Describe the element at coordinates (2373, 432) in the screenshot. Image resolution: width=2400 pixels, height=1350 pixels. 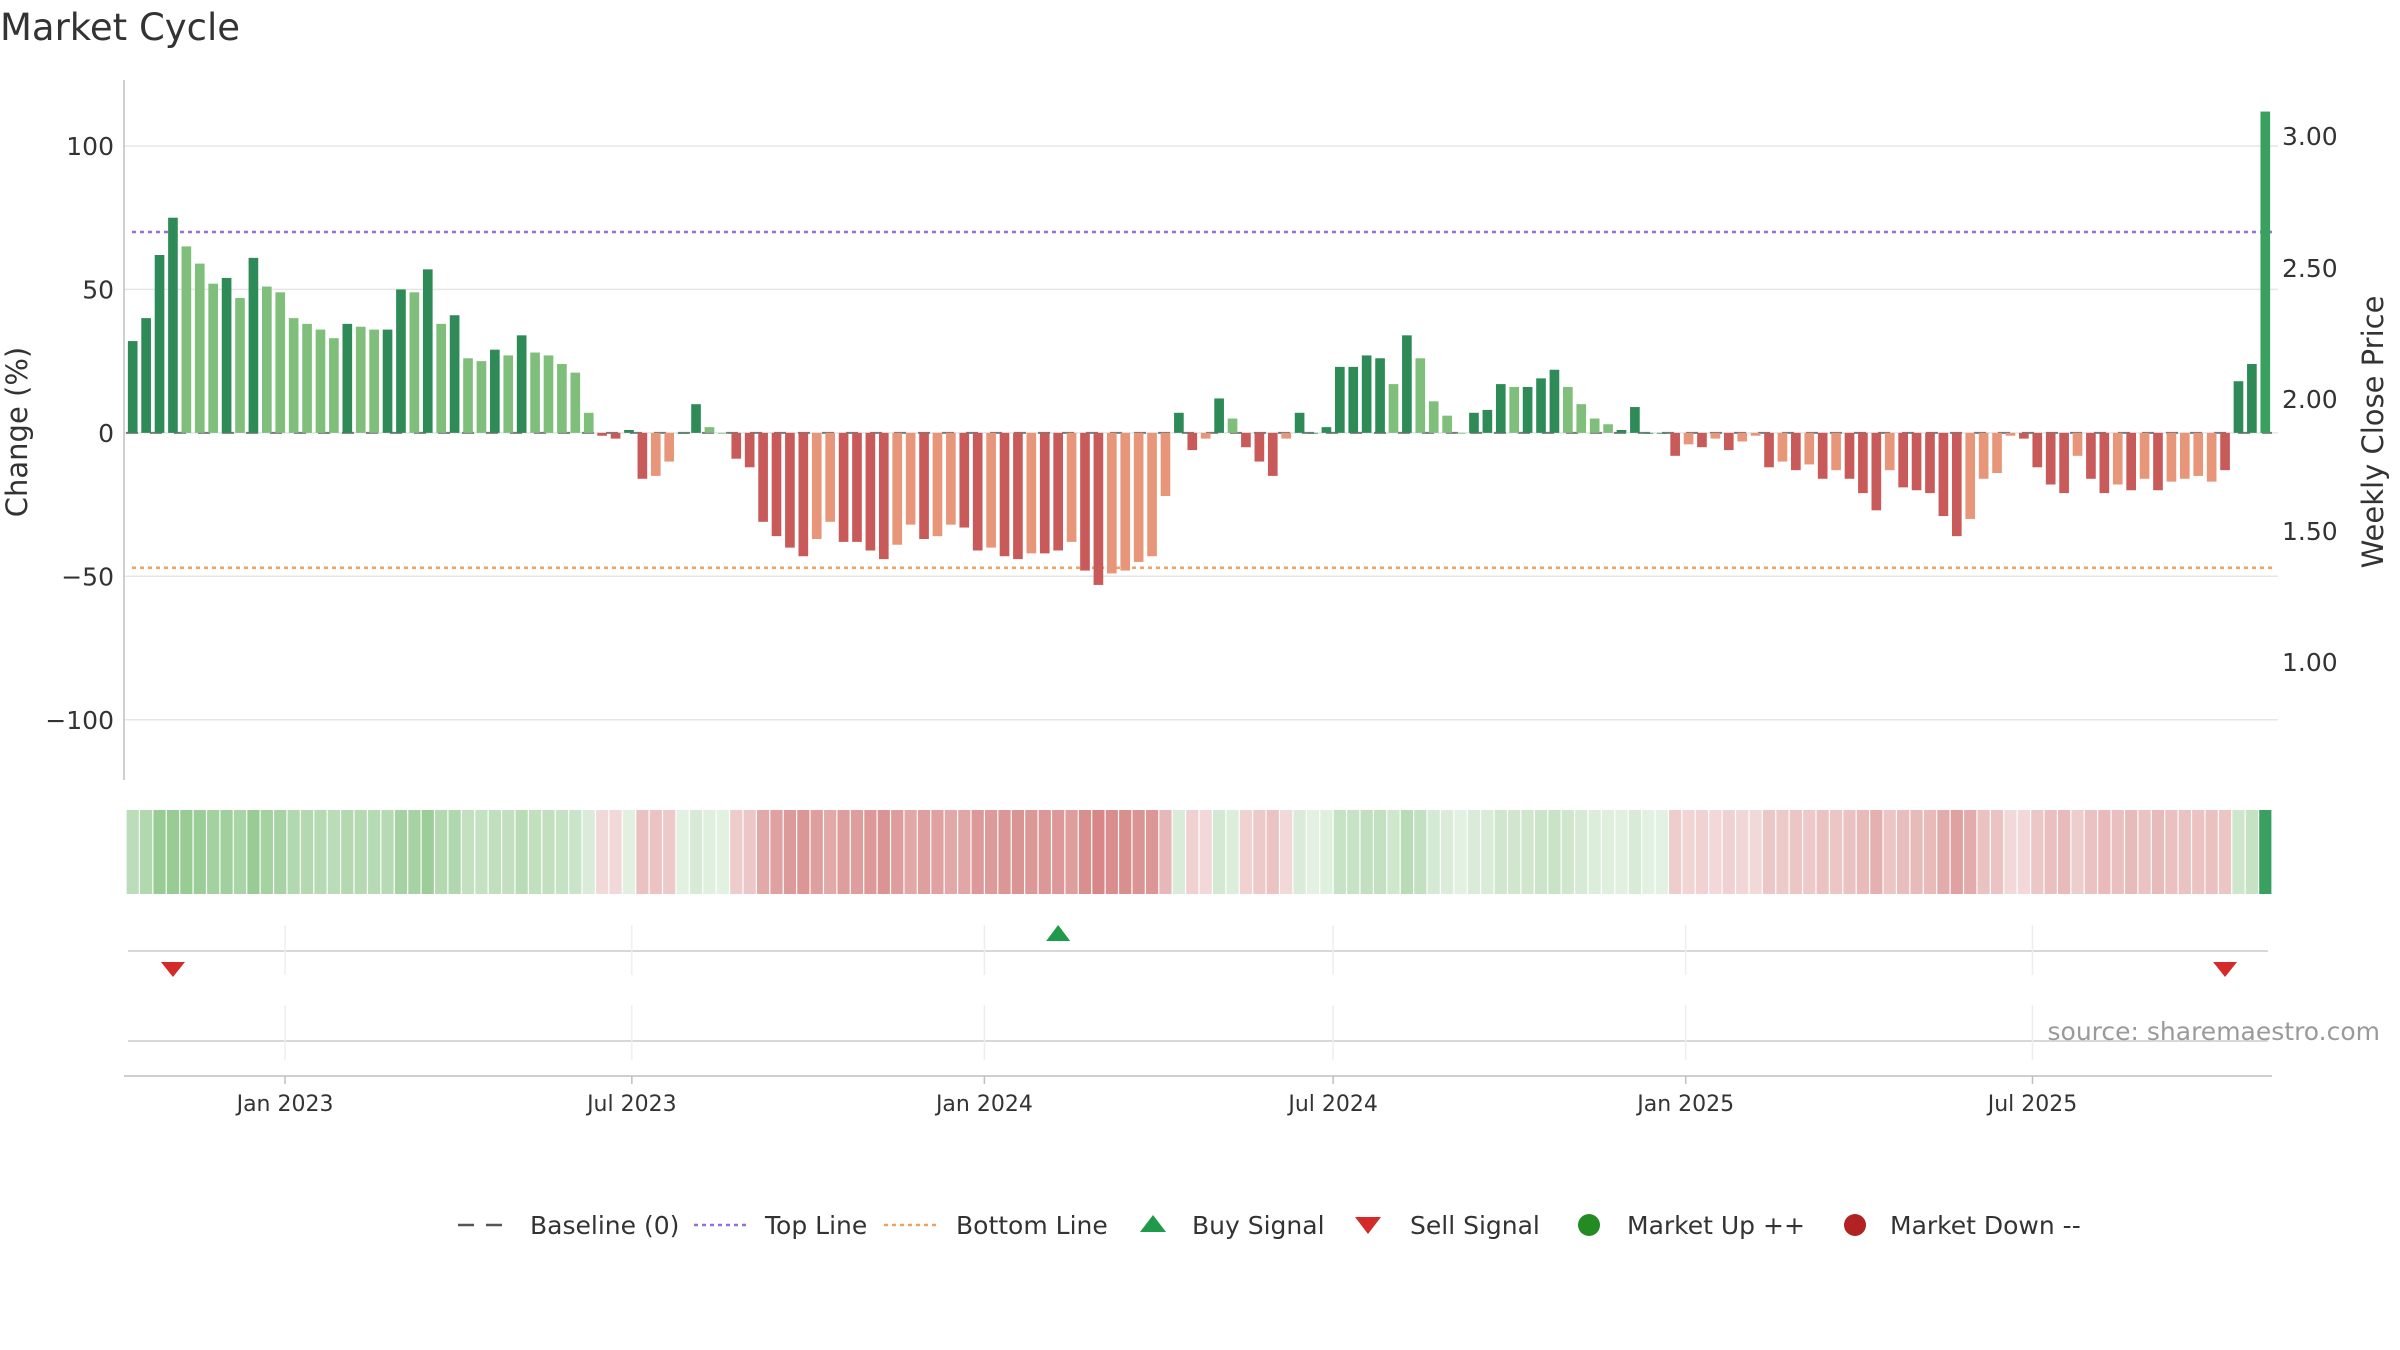
I see `y2-axis-label: Weekly Close Price` at that location.